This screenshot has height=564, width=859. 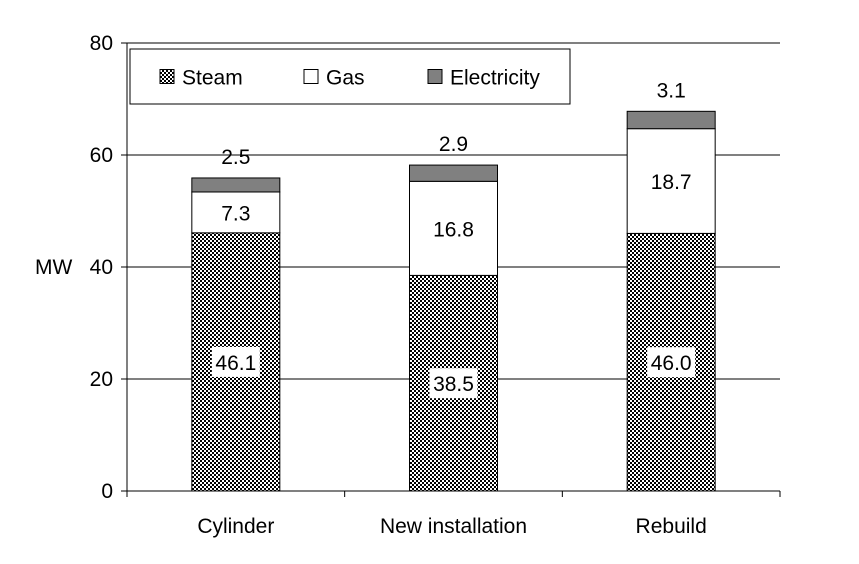 What do you see at coordinates (311, 76) in the screenshot?
I see `legend-swatch-gas` at bounding box center [311, 76].